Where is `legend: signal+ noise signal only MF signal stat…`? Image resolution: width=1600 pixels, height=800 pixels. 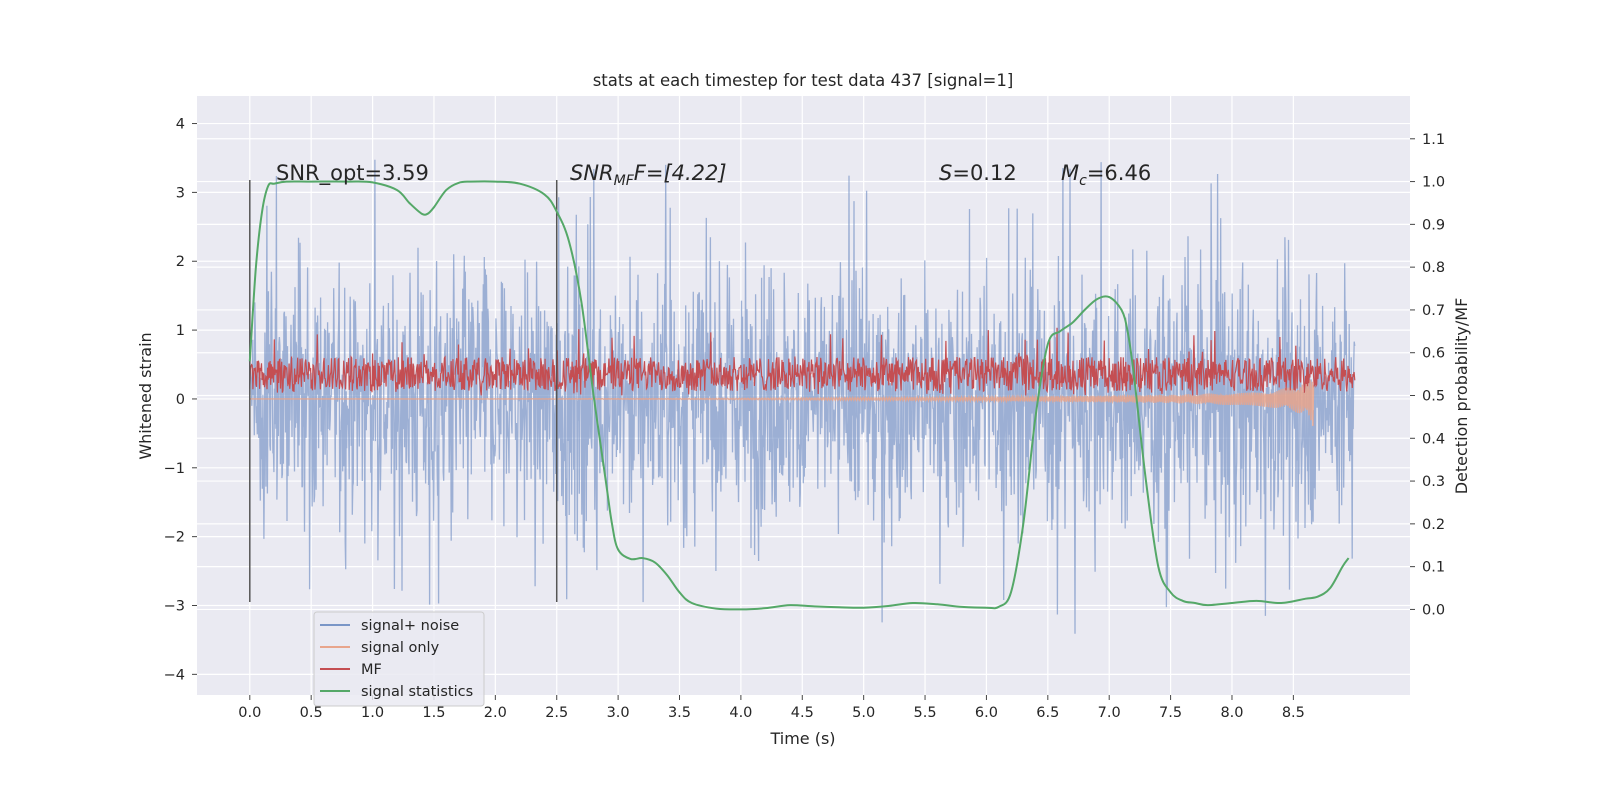 legend: signal+ noise signal only MF signal stat… is located at coordinates (399, 659).